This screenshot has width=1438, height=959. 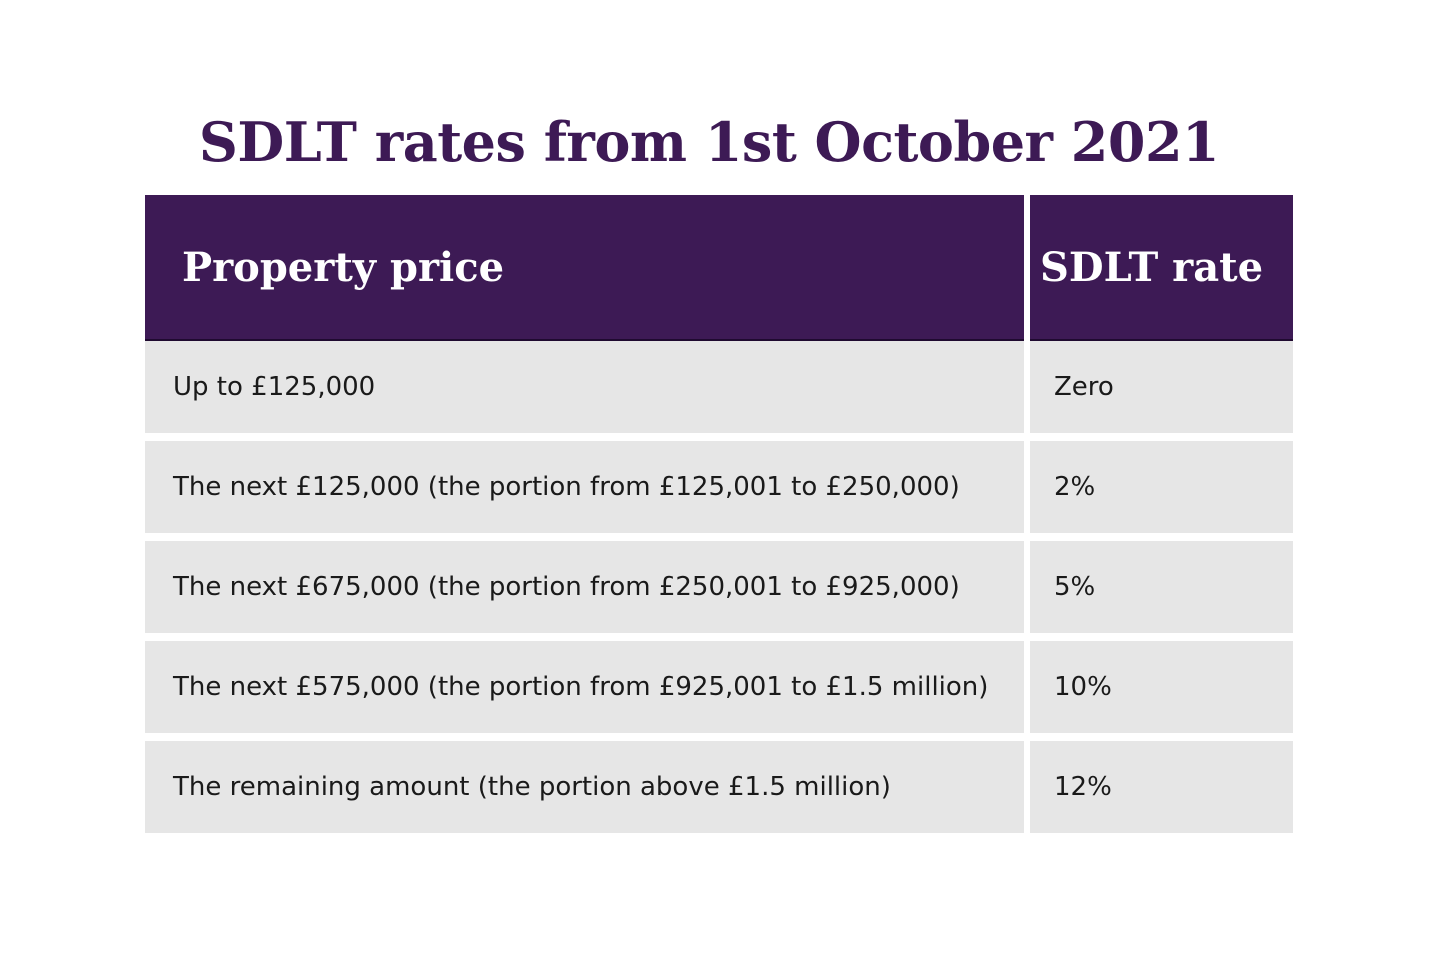 I want to click on table-row-rate: 10%, so click(x=1161, y=687).